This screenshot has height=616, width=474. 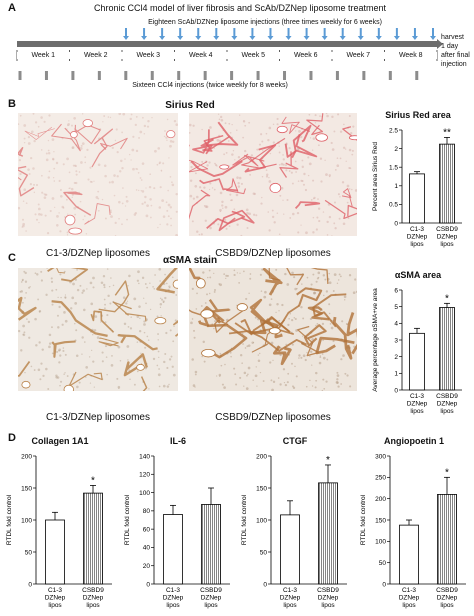 I want to click on chart-title: IL-6, so click(x=177, y=441).